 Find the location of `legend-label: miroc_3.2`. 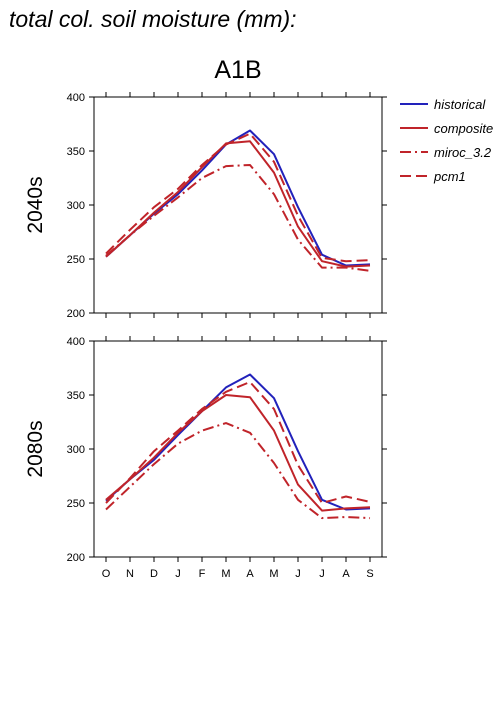

legend-label: miroc_3.2 is located at coordinates (463, 152).